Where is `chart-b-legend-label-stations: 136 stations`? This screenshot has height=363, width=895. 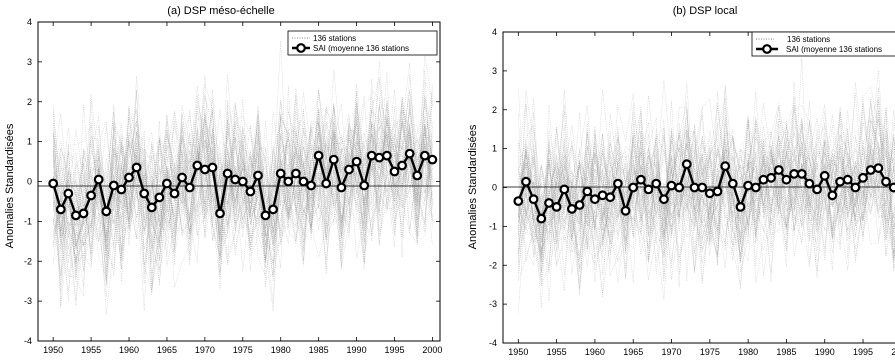 chart-b-legend-label-stations: 136 stations is located at coordinates (808, 39).